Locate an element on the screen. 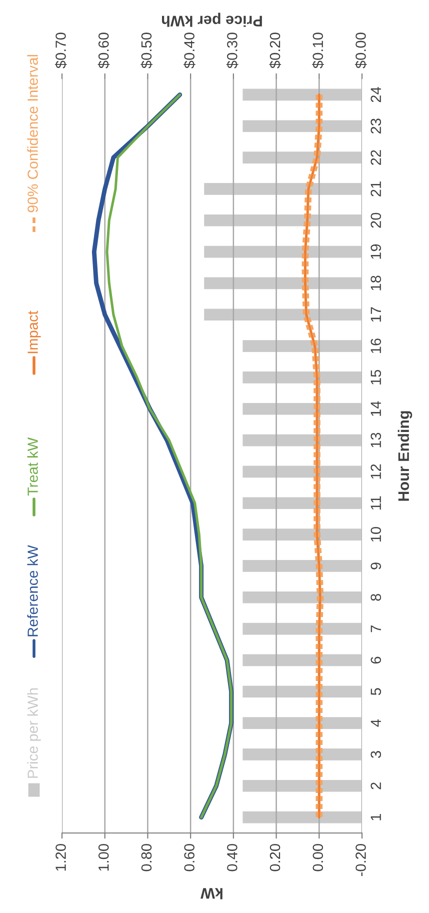 Image resolution: width=429 pixels, height=913 pixels. x-tick-label: -0.20 is located at coordinates (361, 860).